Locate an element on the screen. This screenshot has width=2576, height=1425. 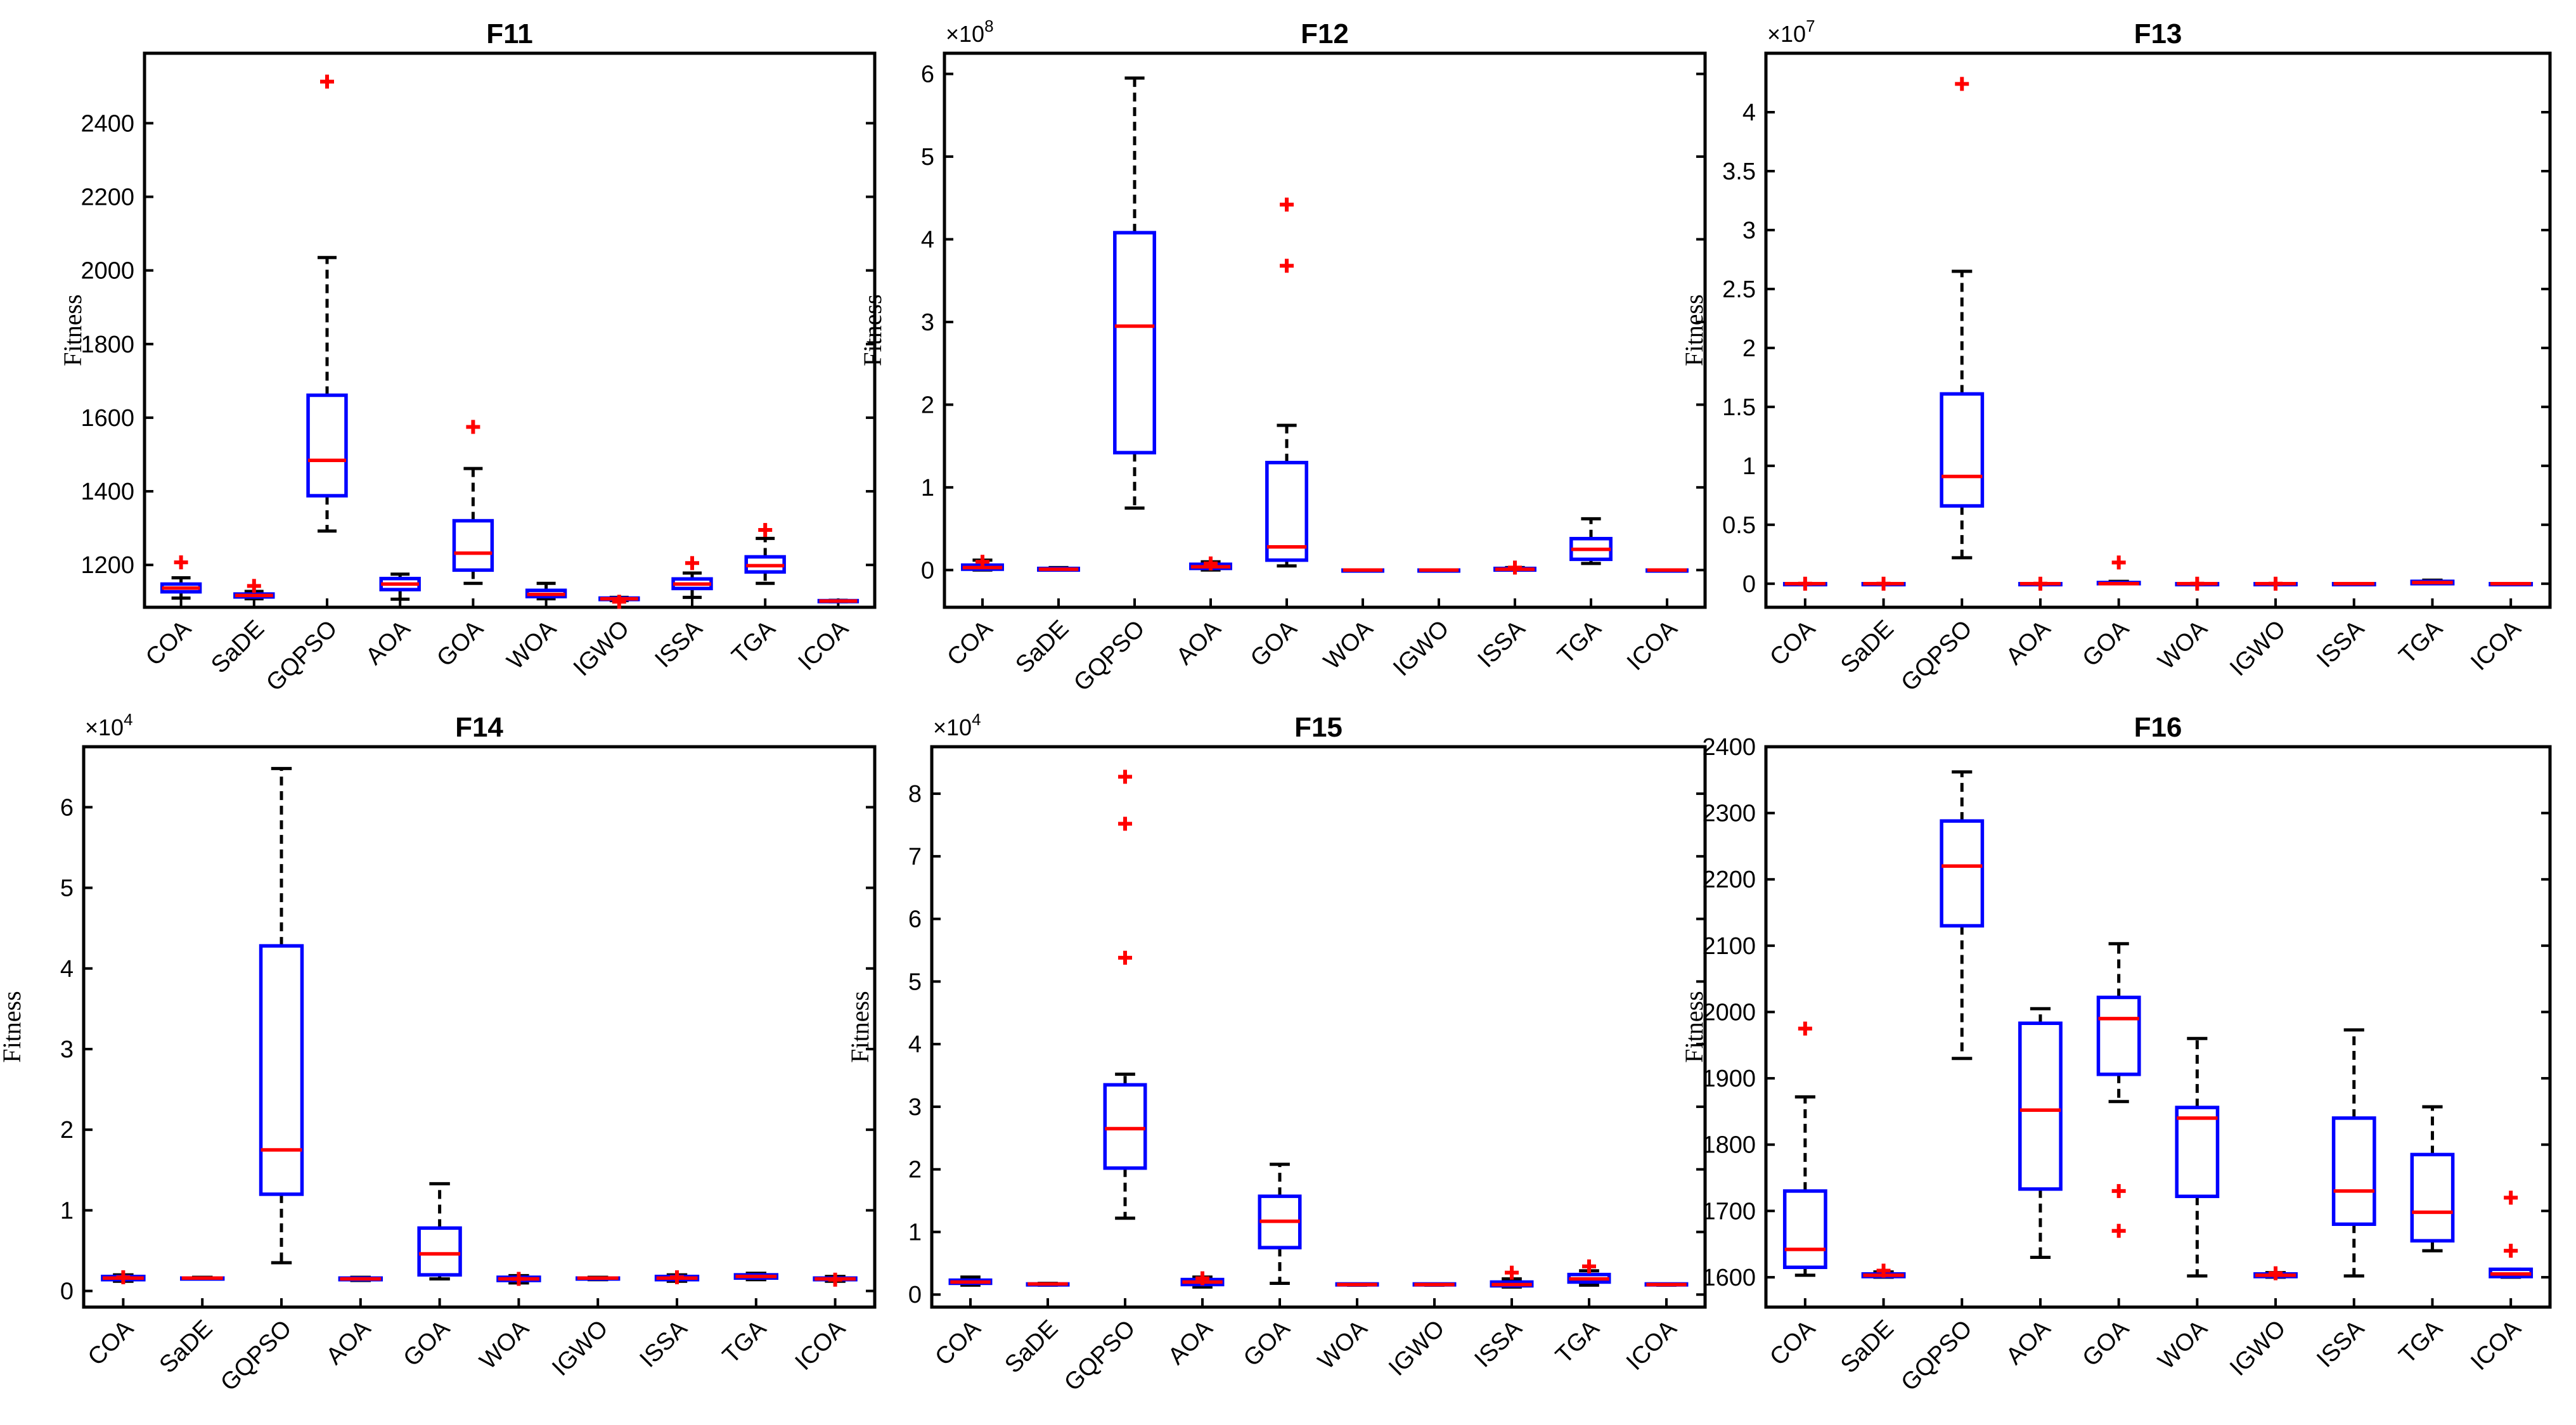
chart-title: F11 is located at coordinates (509, 33).